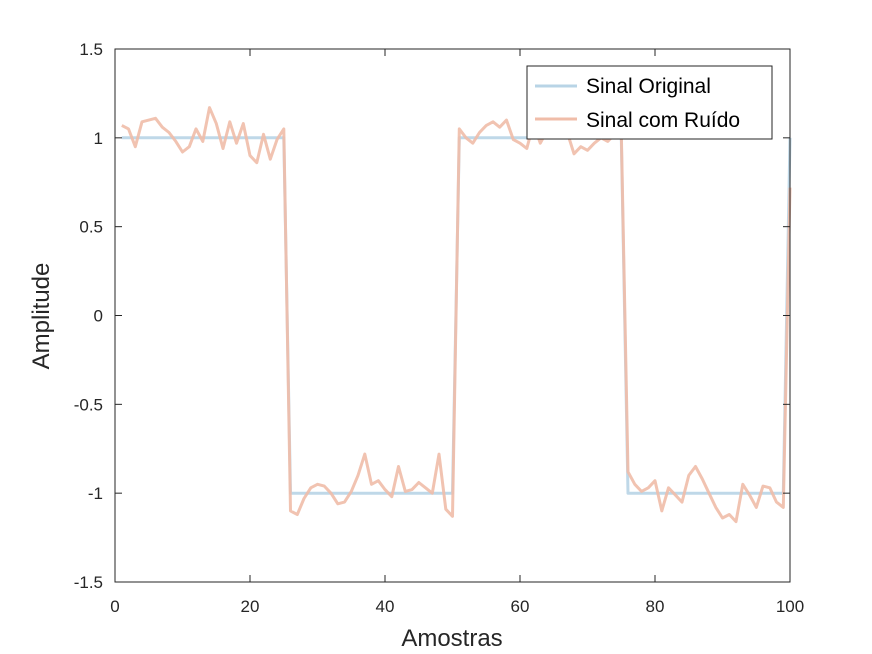  Describe the element at coordinates (663, 120) in the screenshot. I see `legend-label-sinal-com-ruido: Sinal com Ruído` at that location.